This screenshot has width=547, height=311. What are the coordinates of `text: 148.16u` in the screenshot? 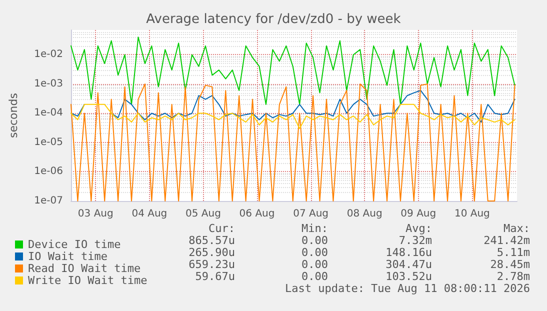 It's located at (409, 252).